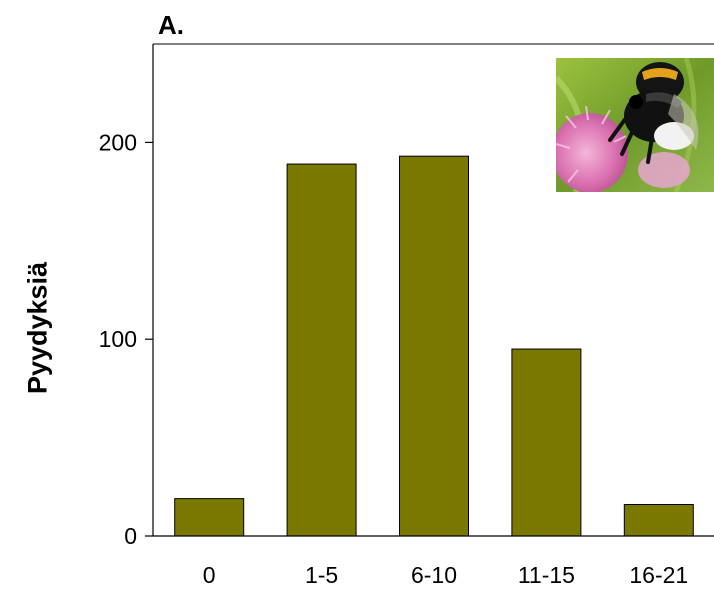 Image resolution: width=714 pixels, height=589 pixels. I want to click on x-tick-label-11-15: 11-15, so click(546, 575).